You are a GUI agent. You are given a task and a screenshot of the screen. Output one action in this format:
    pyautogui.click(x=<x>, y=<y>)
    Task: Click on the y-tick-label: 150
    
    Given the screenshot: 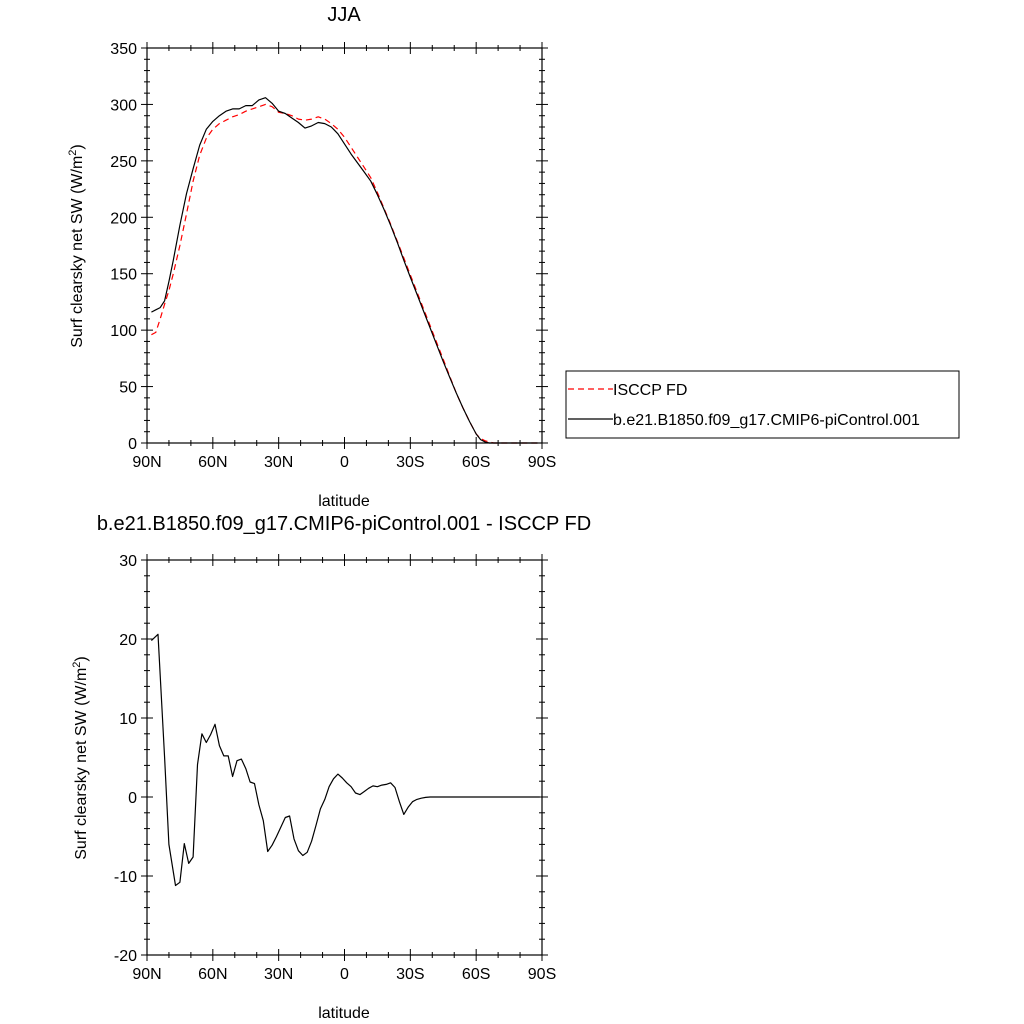 What is the action you would take?
    pyautogui.click(x=123, y=275)
    